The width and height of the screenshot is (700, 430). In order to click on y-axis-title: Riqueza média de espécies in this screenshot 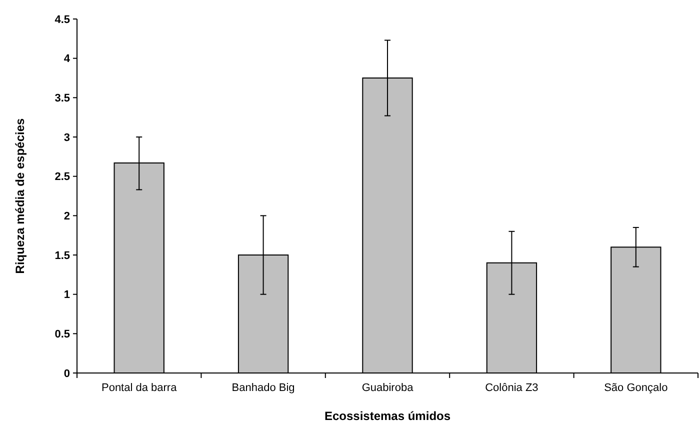, I will do `click(20, 196)`.